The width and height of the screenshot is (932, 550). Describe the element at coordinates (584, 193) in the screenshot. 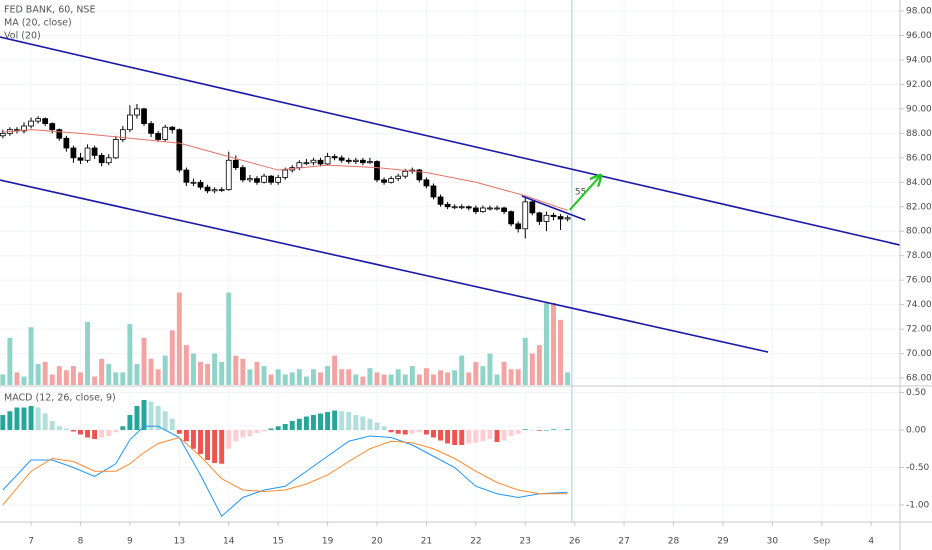

I see `arrow` at that location.